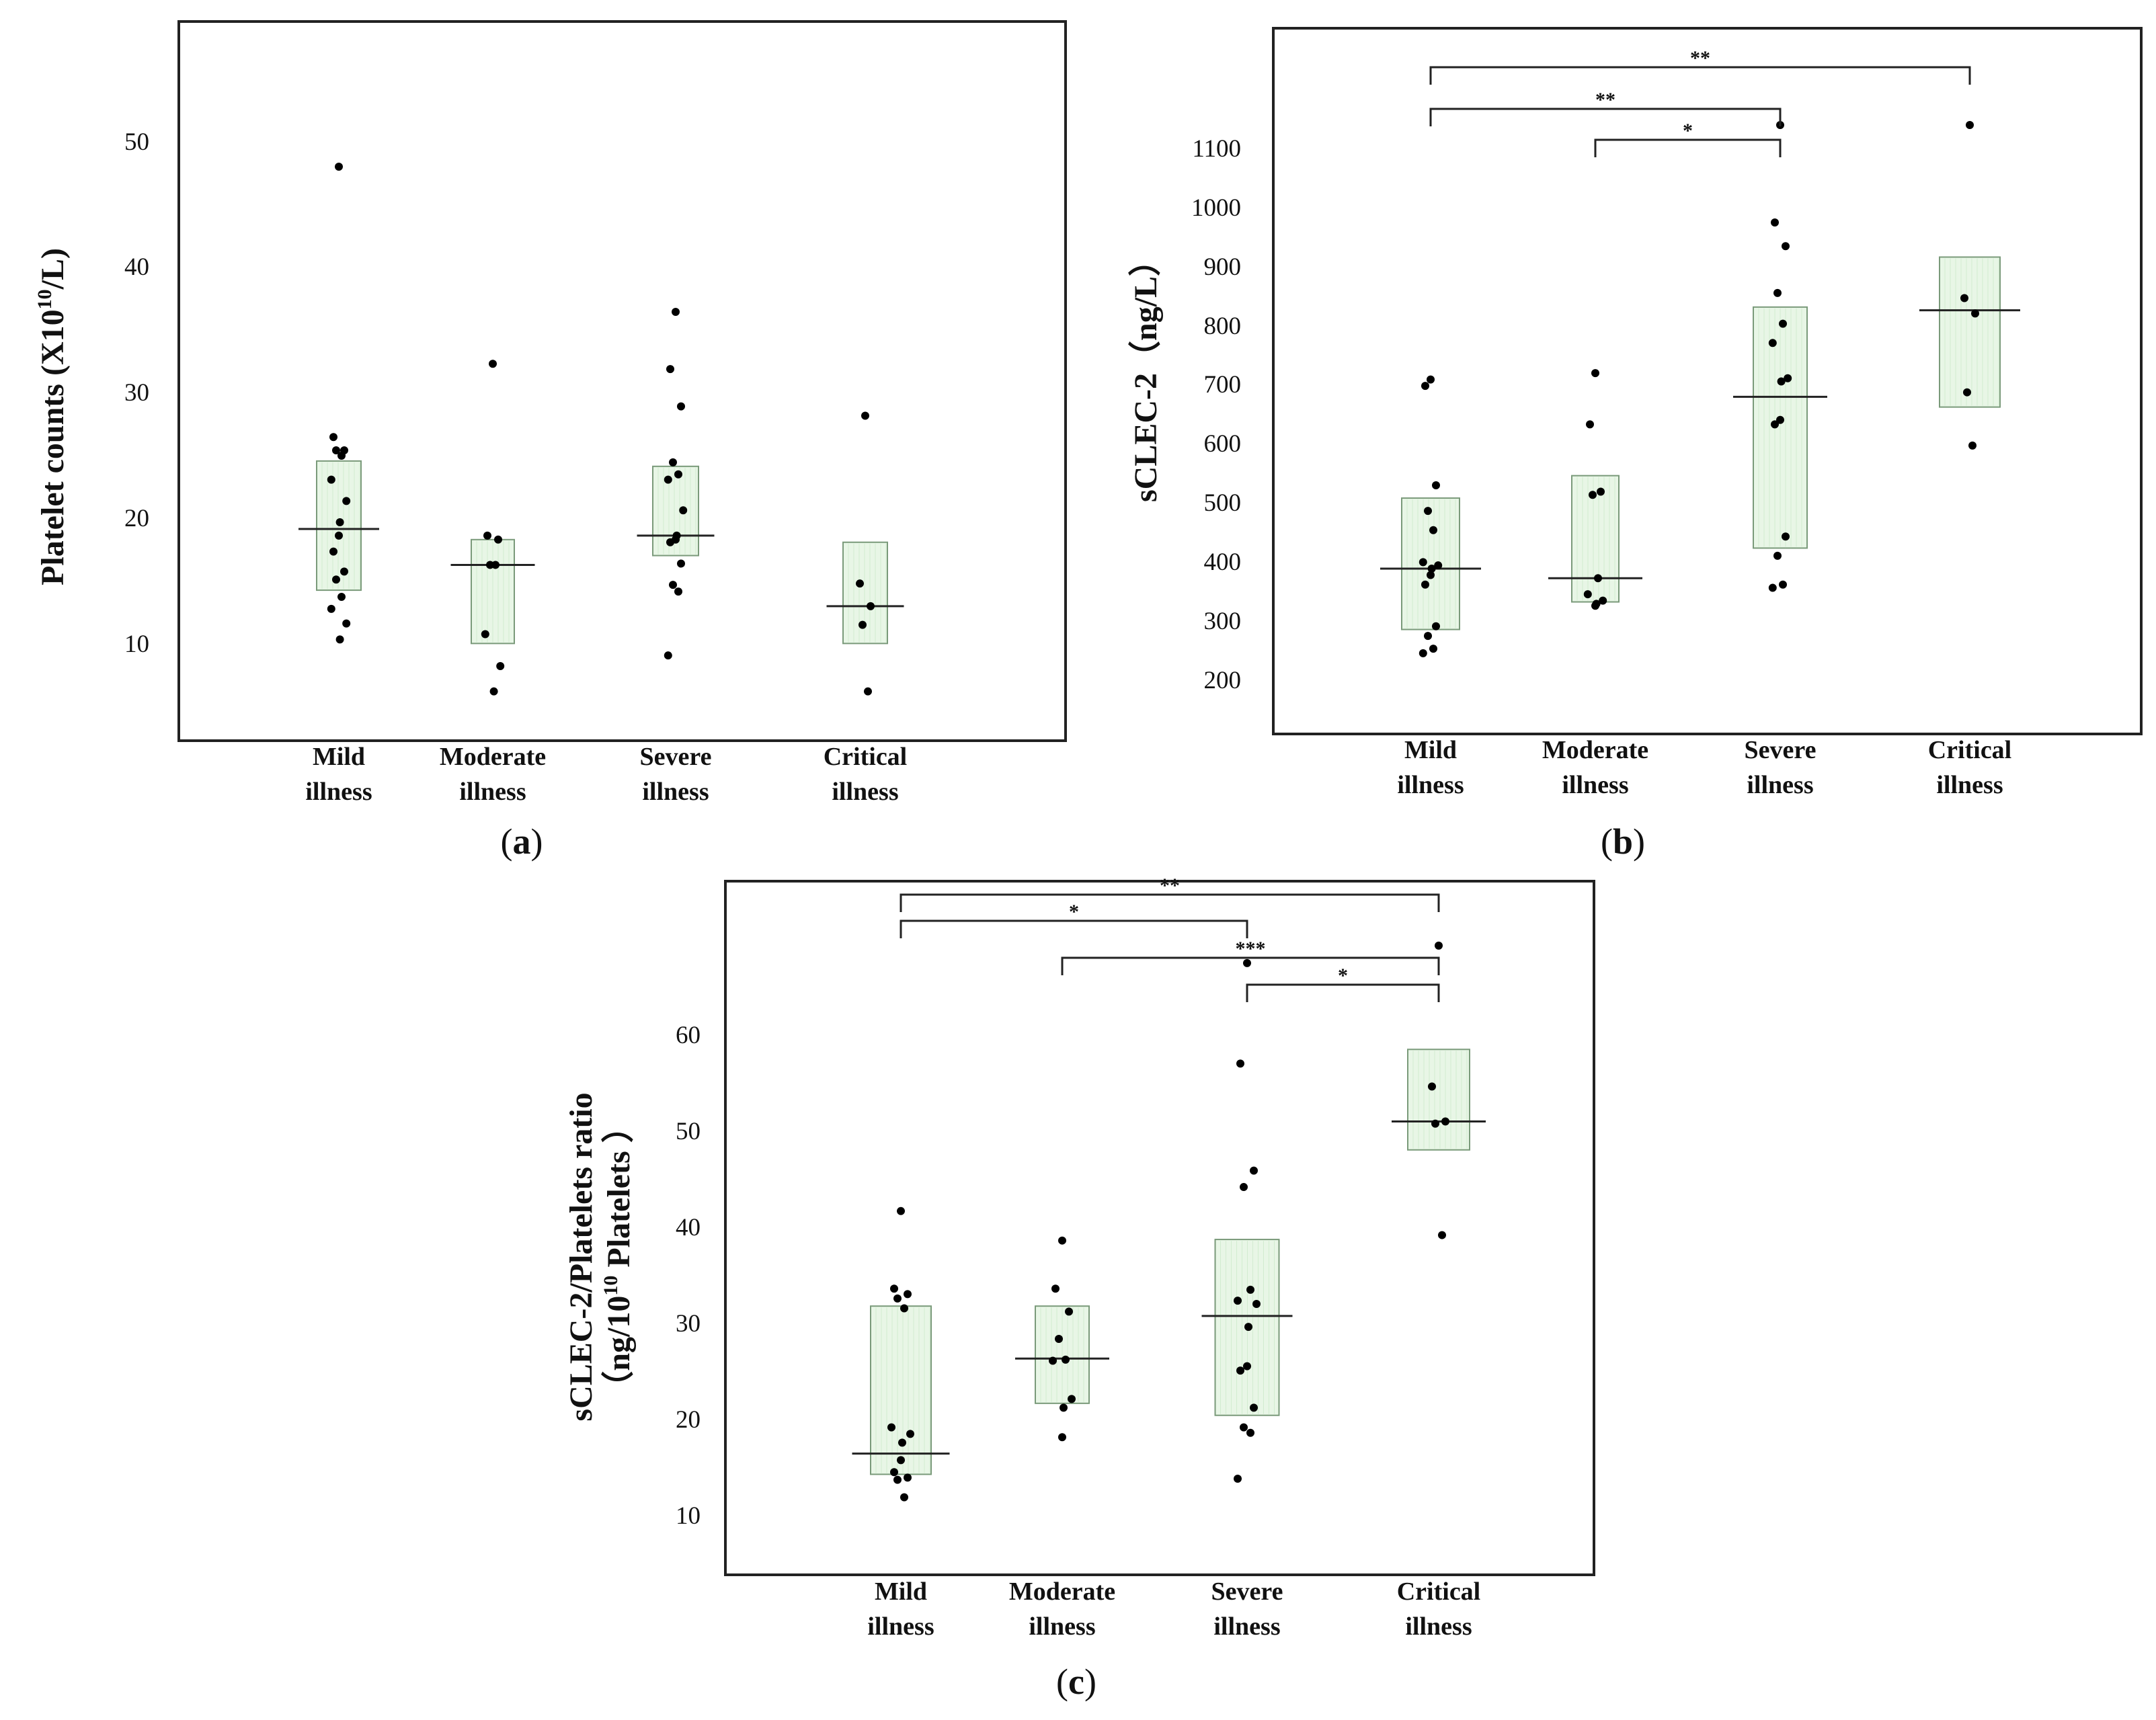 This screenshot has width=2156, height=1720. Describe the element at coordinates (1170, 885) in the screenshot. I see `sig-label-c-0: **` at that location.